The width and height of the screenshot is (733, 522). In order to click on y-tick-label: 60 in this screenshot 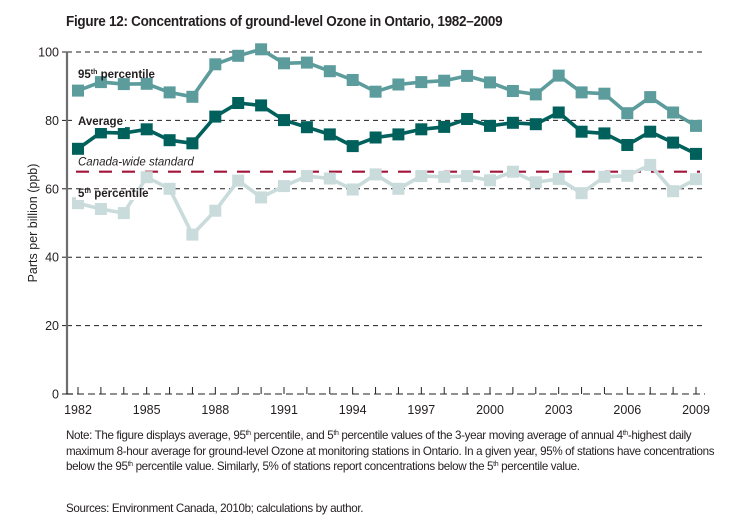, I will do `click(52, 189)`.